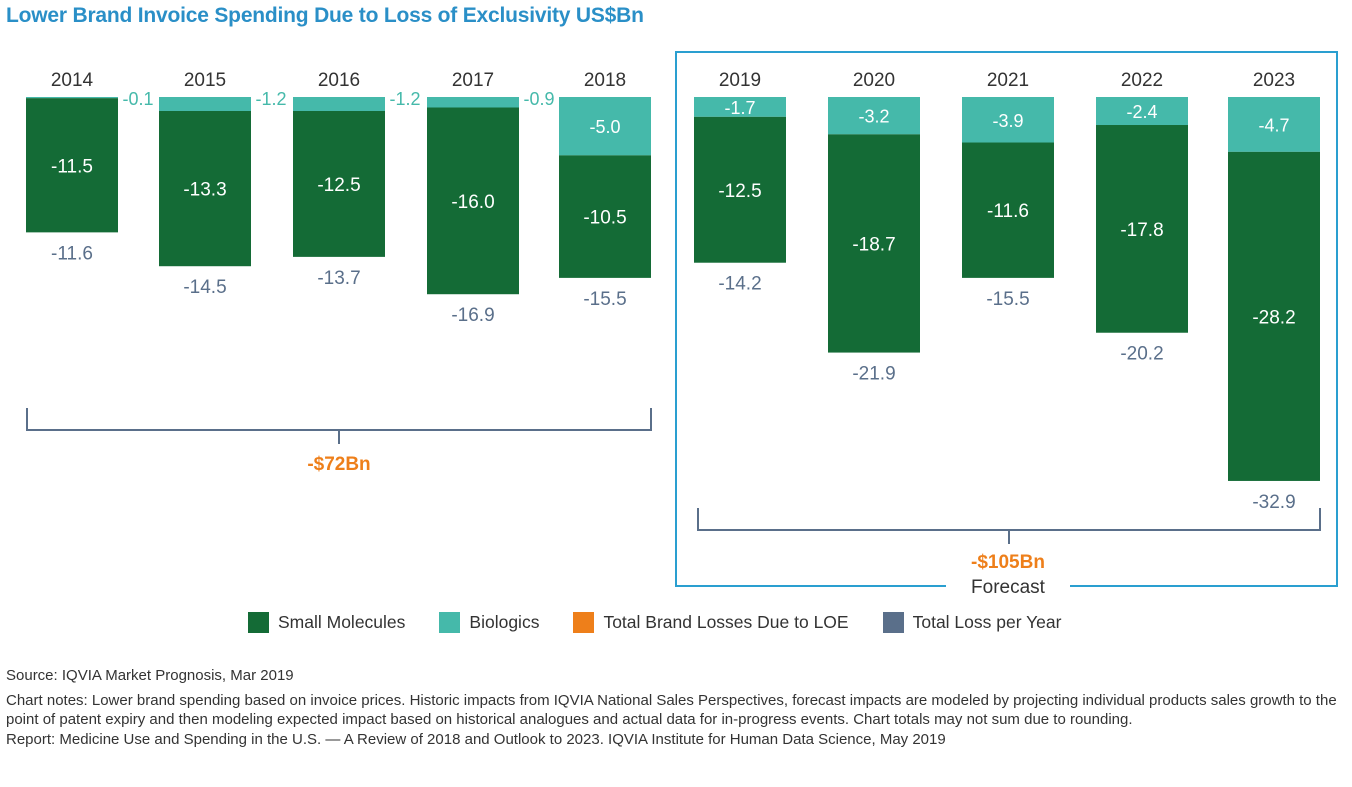 This screenshot has width=1352, height=787. I want to click on source-note: Source: IQVIA Market Prognosis, Mar 2019, so click(150, 675).